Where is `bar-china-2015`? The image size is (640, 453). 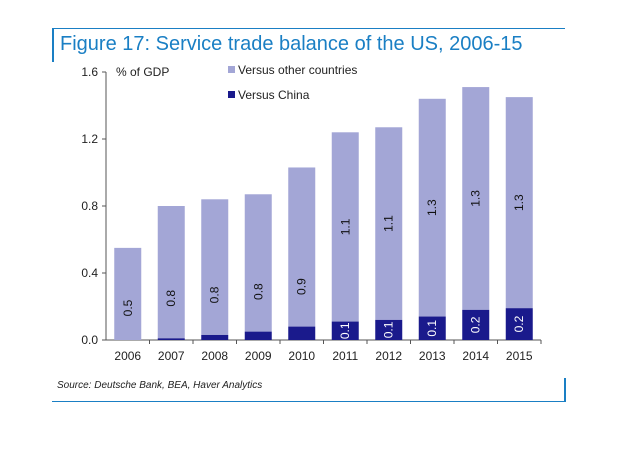 bar-china-2015 is located at coordinates (519, 324).